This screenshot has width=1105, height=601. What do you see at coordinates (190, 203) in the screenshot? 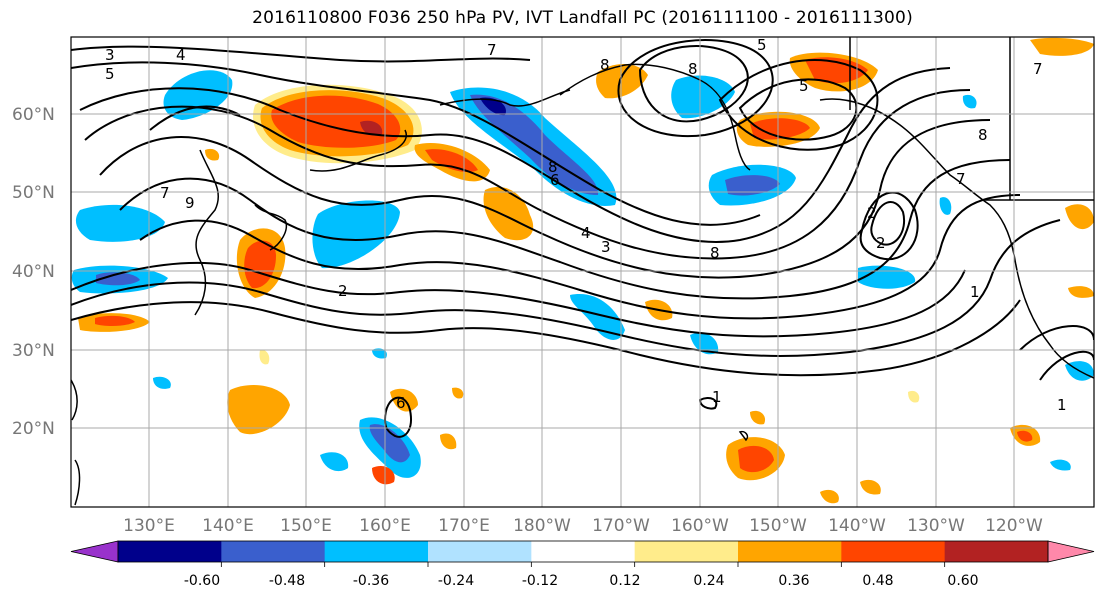
I see `contour-label: 9` at bounding box center [190, 203].